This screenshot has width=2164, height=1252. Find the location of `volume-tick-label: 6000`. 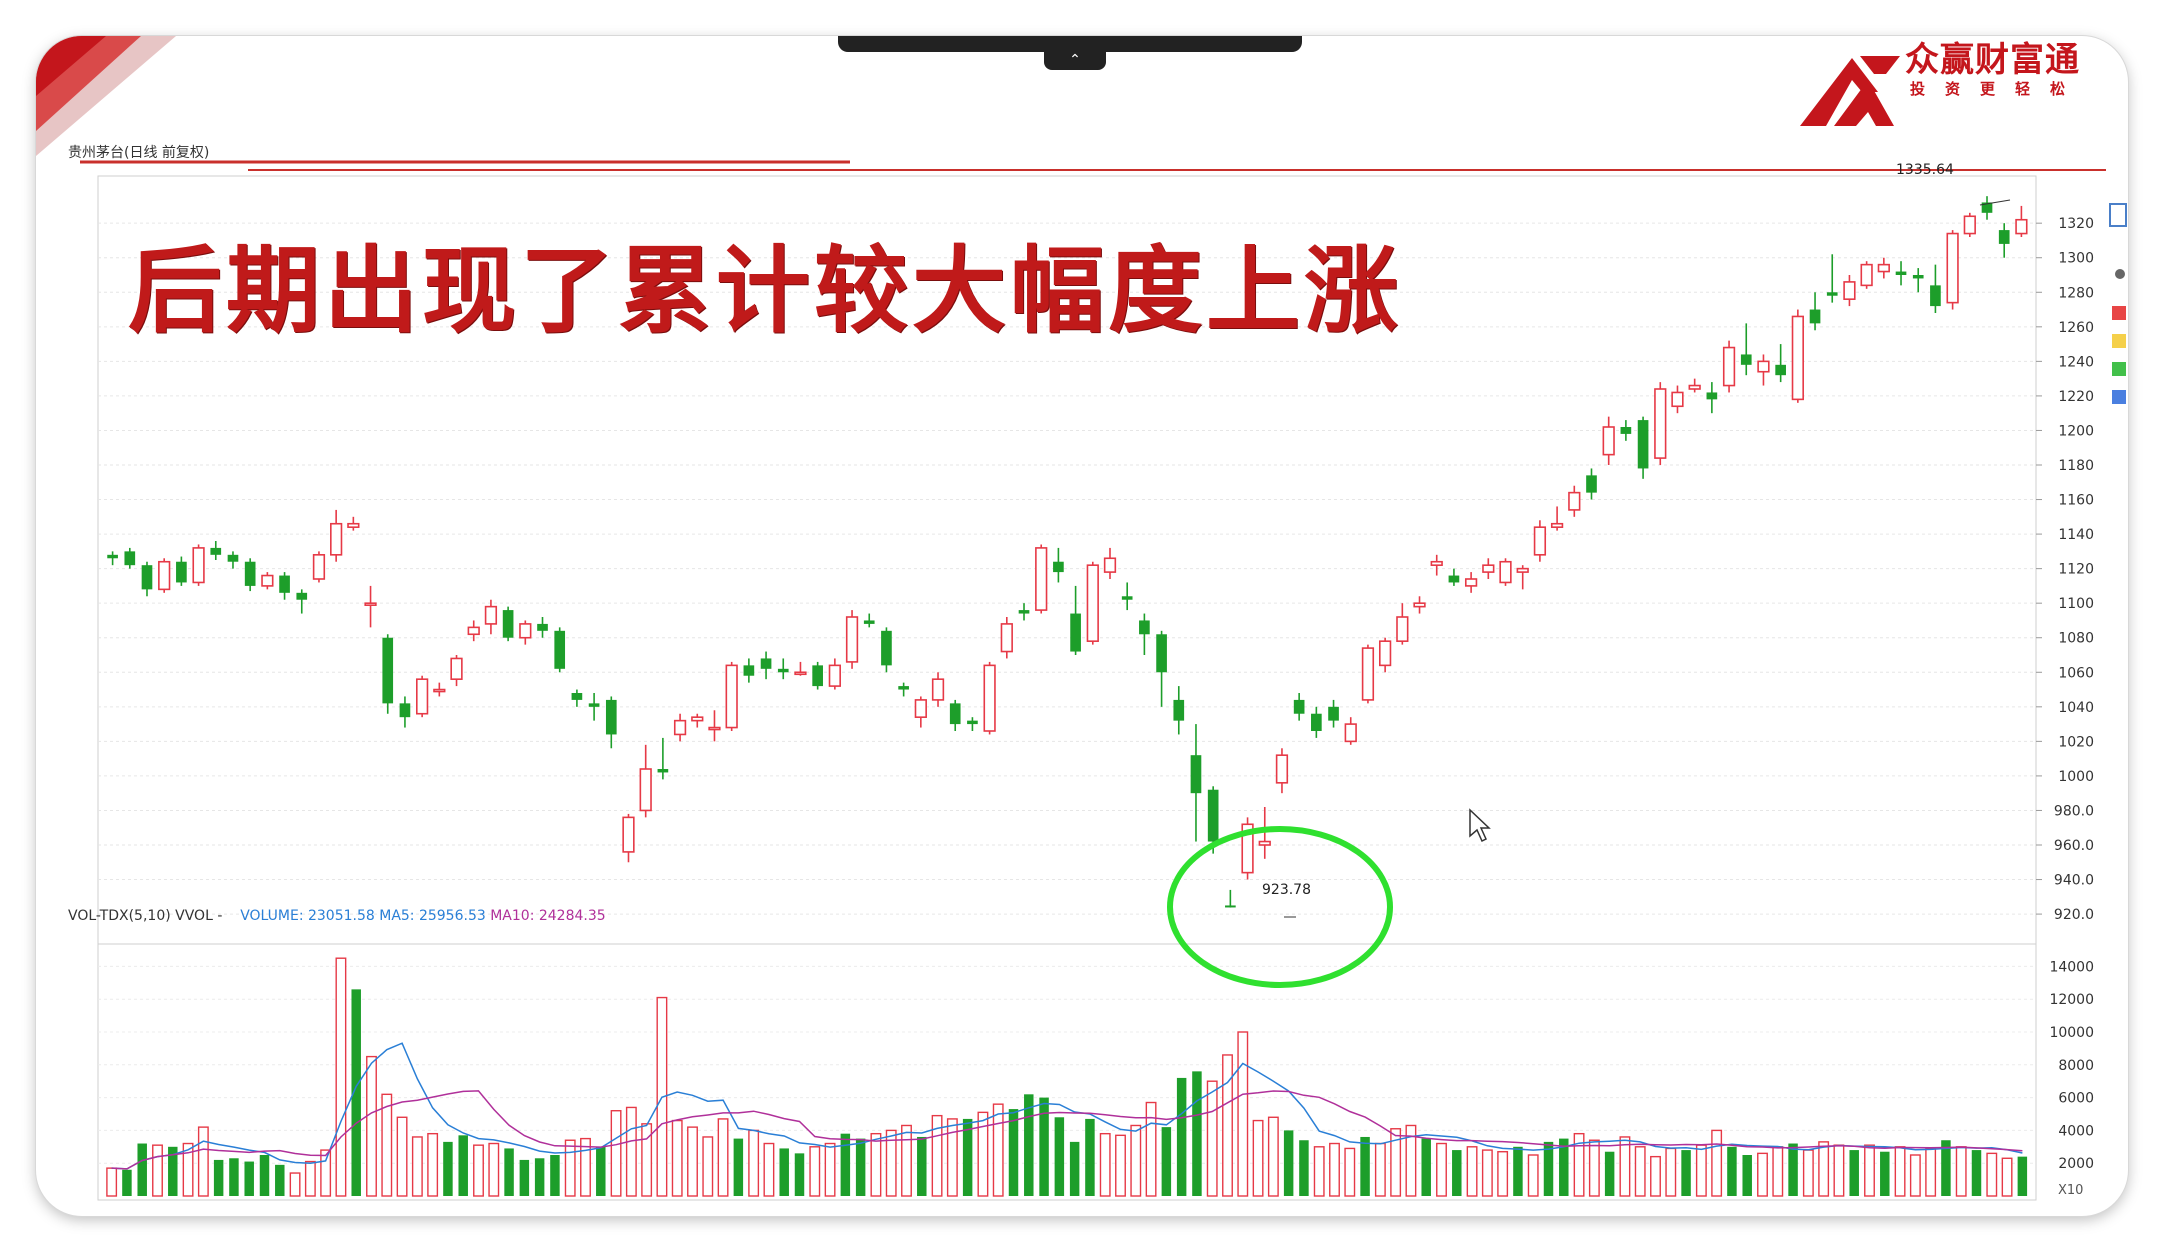

volume-tick-label: 6000 is located at coordinates (2076, 1099).